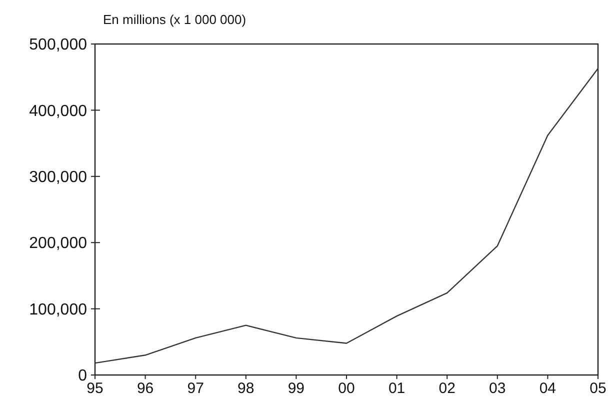 Image resolution: width=611 pixels, height=404 pixels. I want to click on x-tick-label: 00, so click(346, 388).